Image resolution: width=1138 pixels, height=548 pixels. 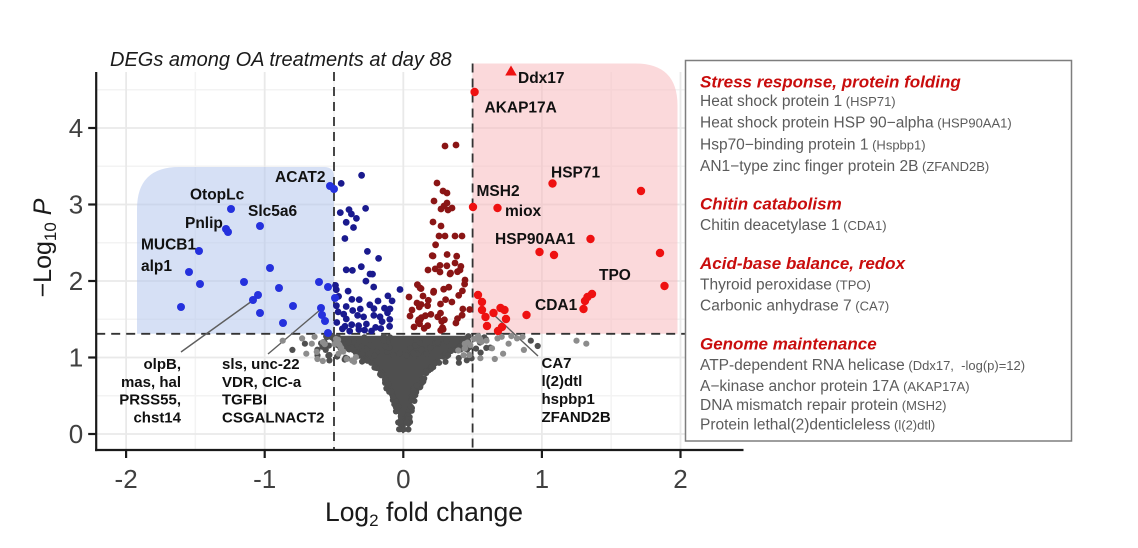 What do you see at coordinates (615, 275) in the screenshot?
I see `svg-text: TPO` at bounding box center [615, 275].